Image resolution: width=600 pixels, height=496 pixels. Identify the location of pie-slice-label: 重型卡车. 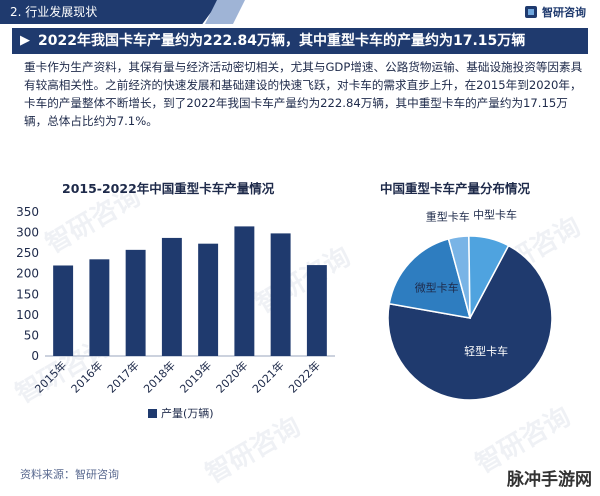
(448, 216).